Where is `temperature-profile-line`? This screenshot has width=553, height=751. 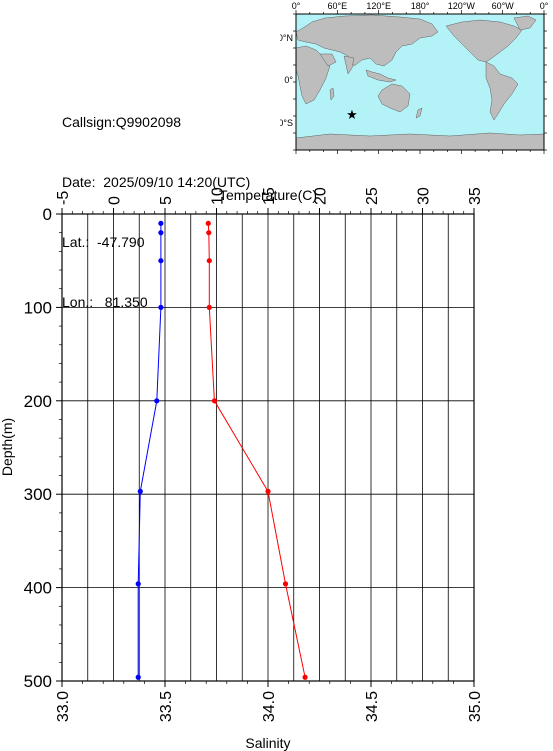 temperature-profile-line is located at coordinates (256, 450).